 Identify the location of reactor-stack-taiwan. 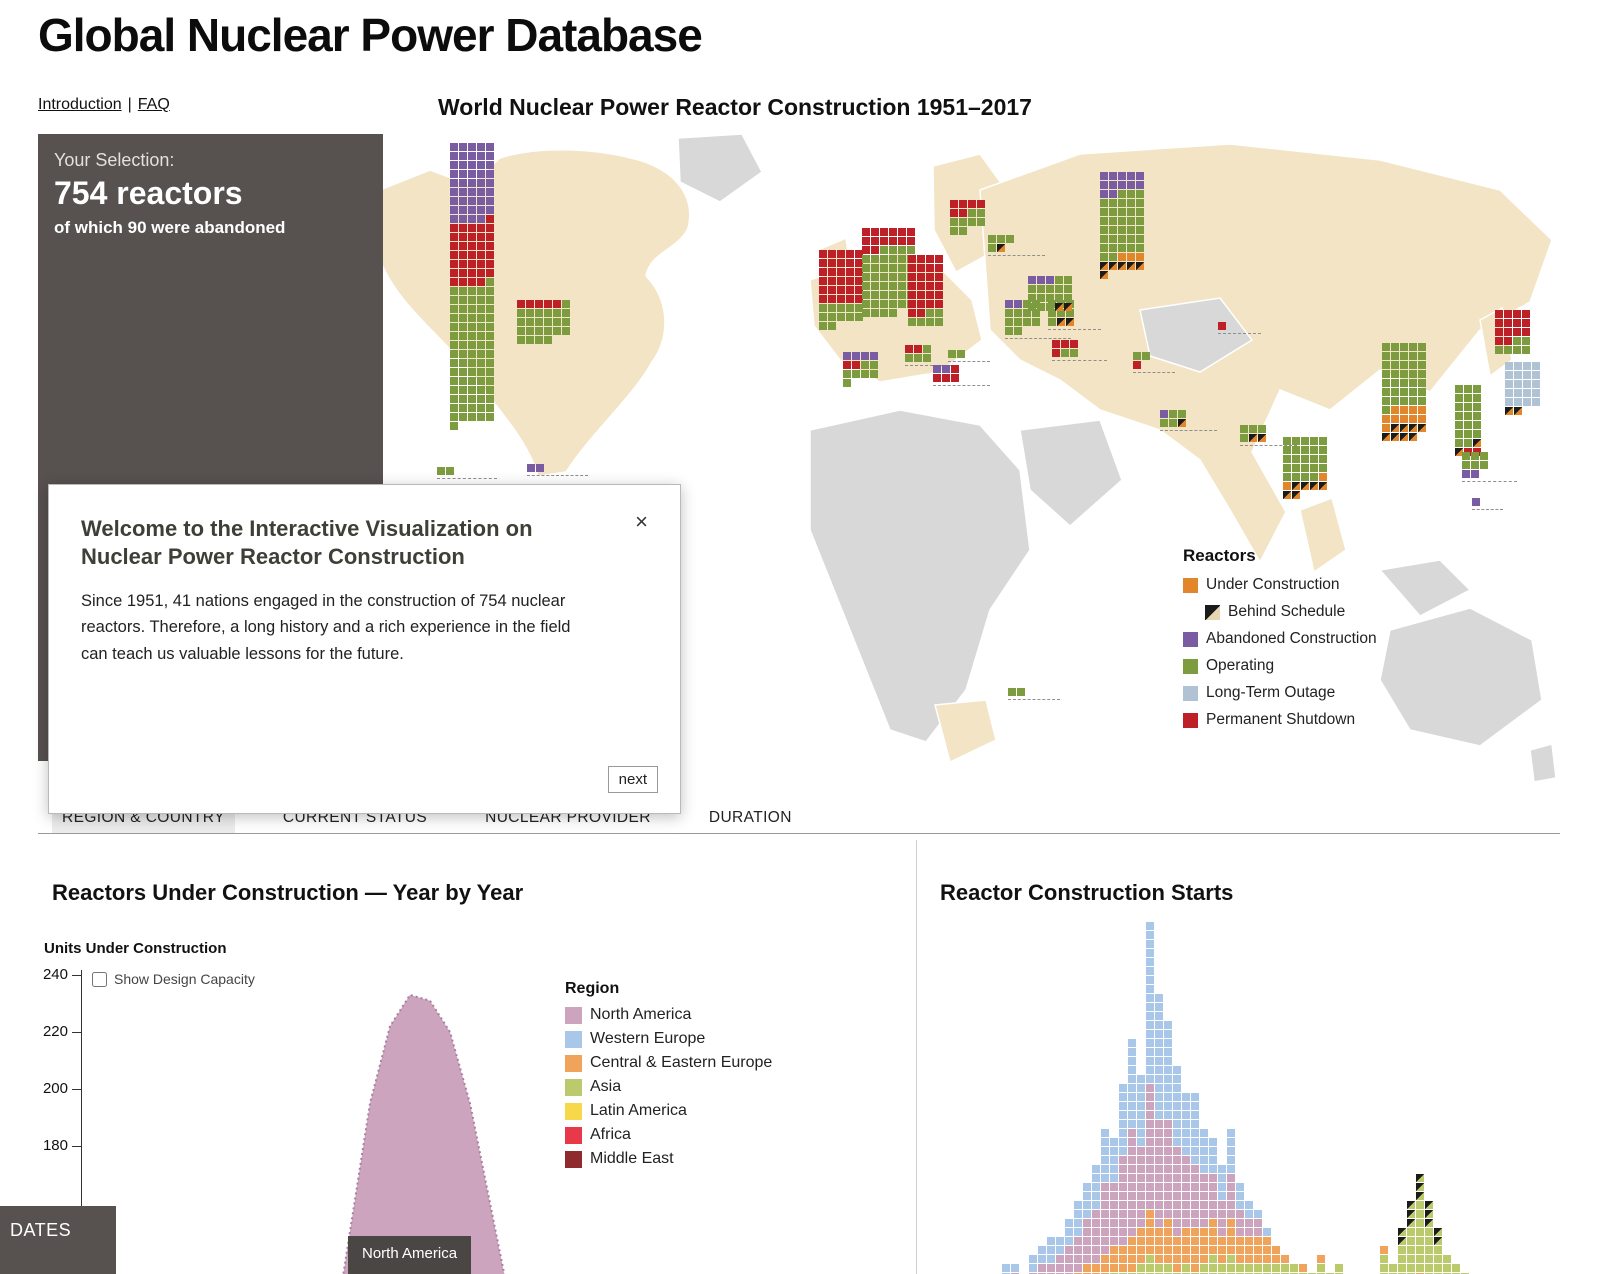
(1489, 467).